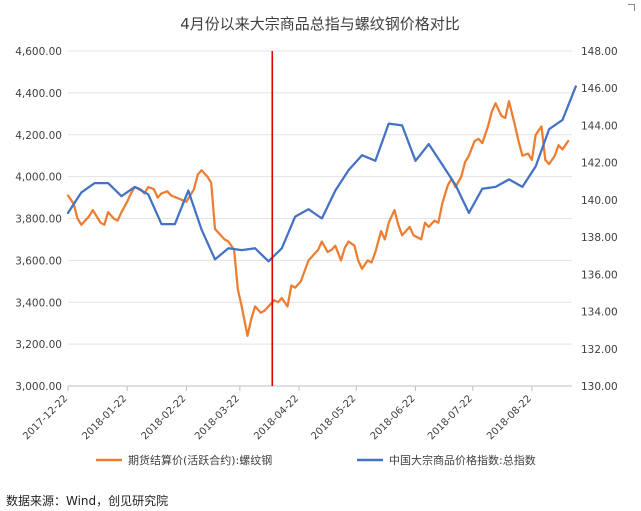  I want to click on left-tick-label: 3,400.00, so click(38, 303).